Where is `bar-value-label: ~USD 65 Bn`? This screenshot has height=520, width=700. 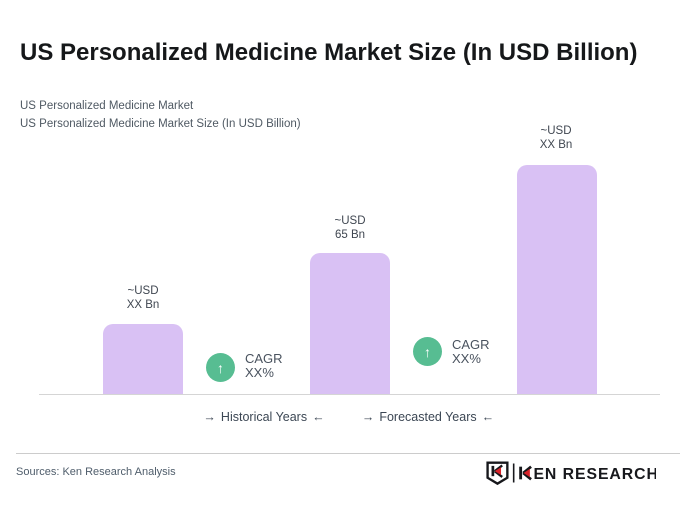 bar-value-label: ~USD 65 Bn is located at coordinates (350, 228).